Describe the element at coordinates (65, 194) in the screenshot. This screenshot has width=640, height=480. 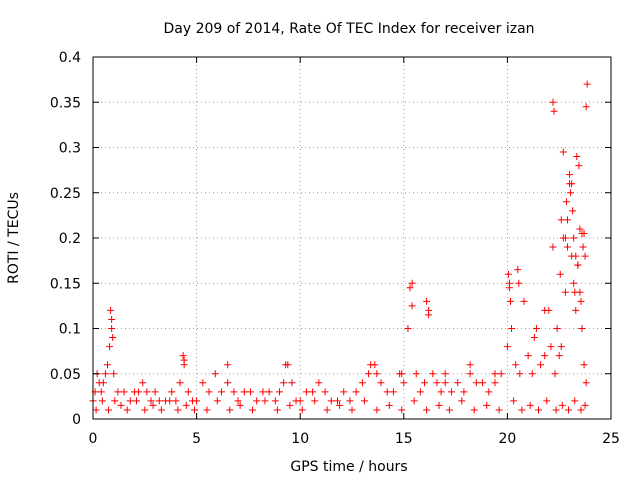
I see `y-tick-label: 0.25` at that location.